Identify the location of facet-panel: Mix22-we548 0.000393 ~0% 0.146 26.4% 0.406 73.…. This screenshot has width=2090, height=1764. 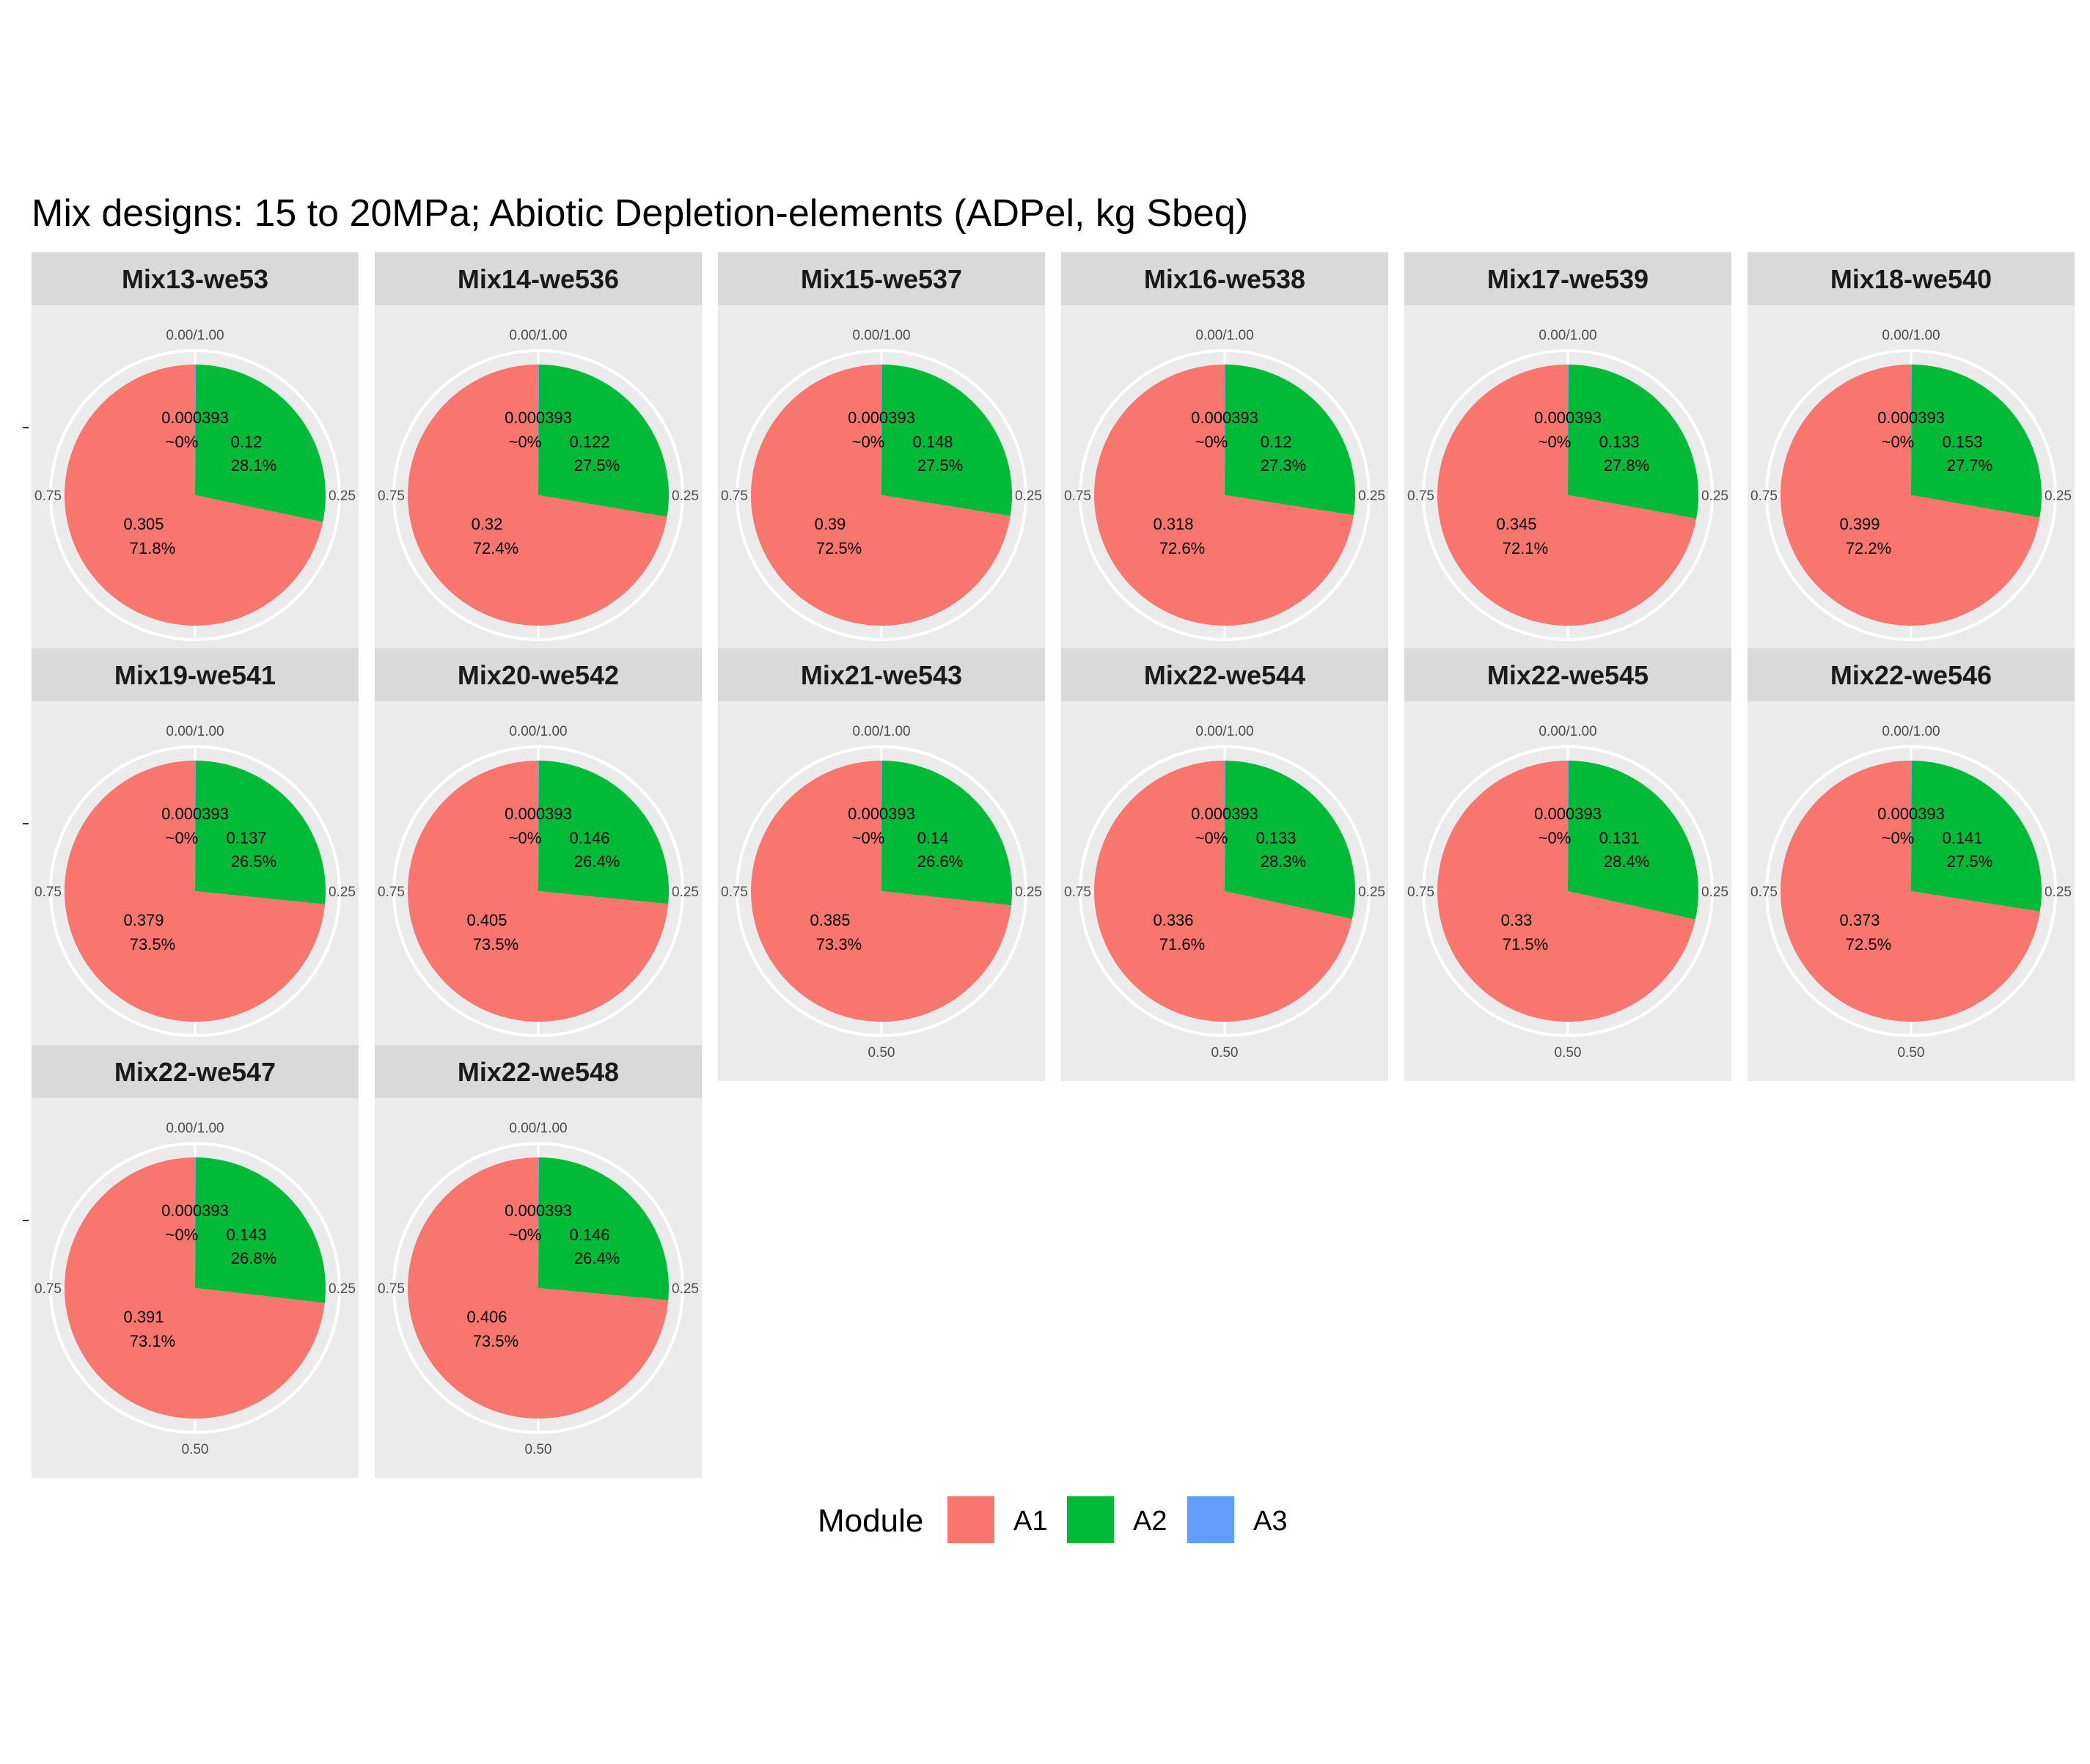
(538, 1261).